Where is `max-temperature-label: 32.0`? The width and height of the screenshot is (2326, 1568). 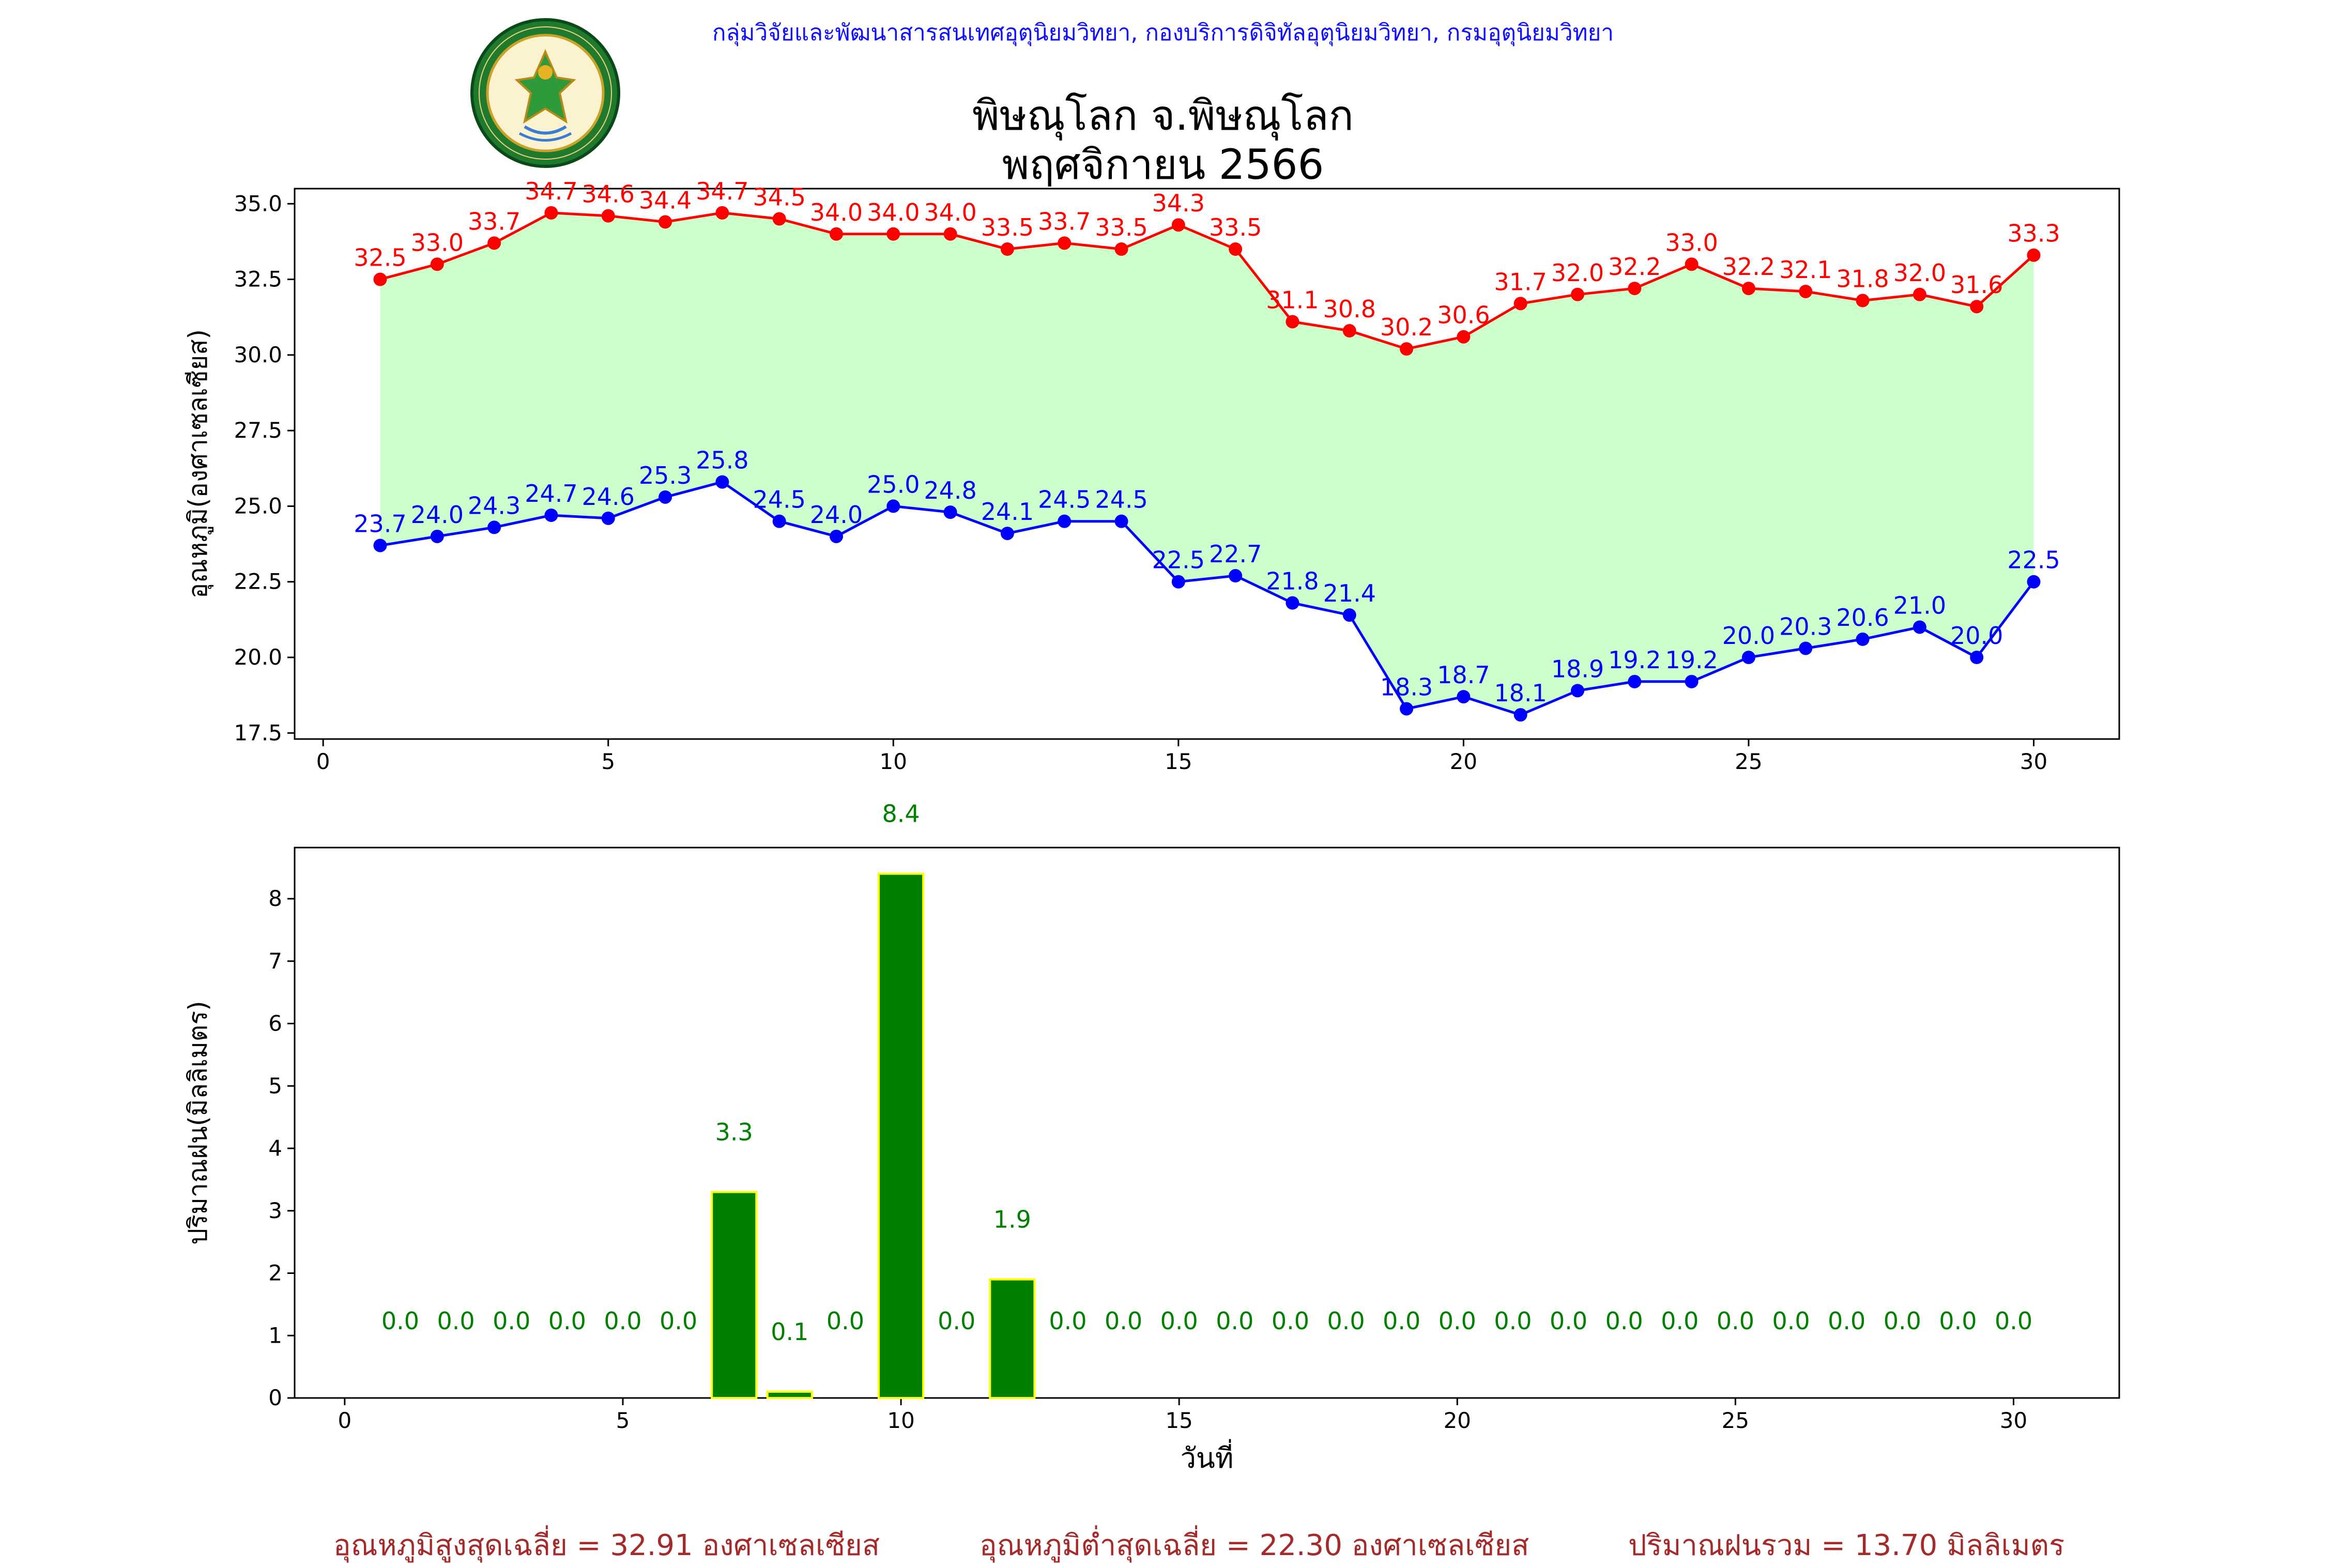
max-temperature-label: 32.0 is located at coordinates (1919, 273).